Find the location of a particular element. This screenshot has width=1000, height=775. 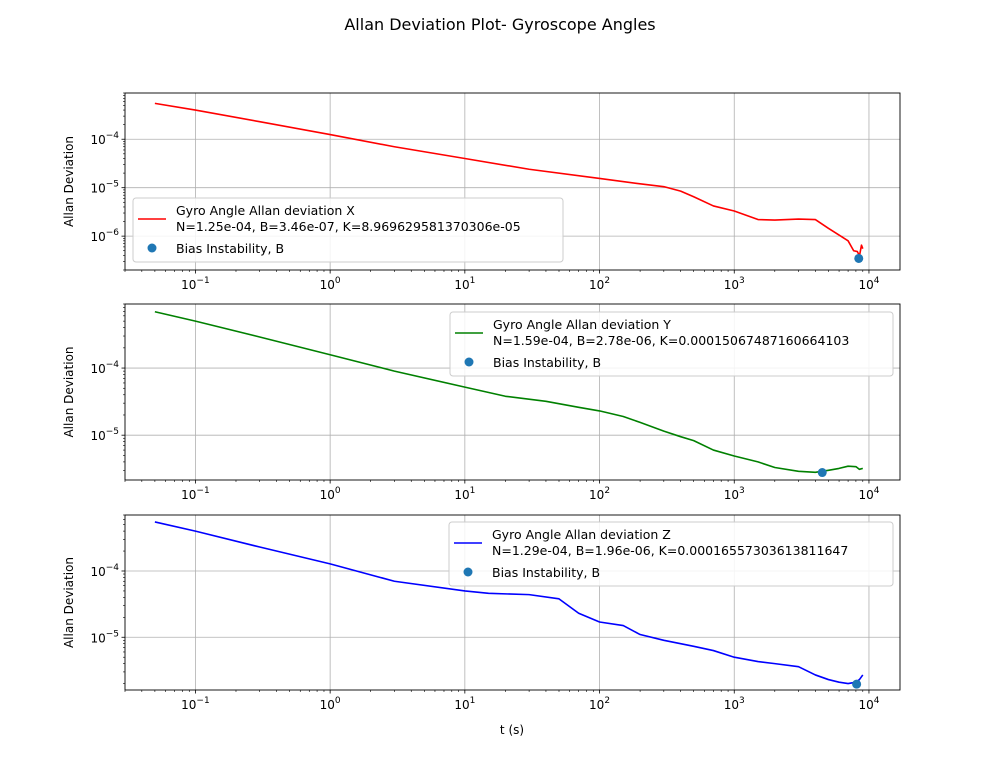

y-tick-label: 10⁻⁶ is located at coordinates (104, 236).